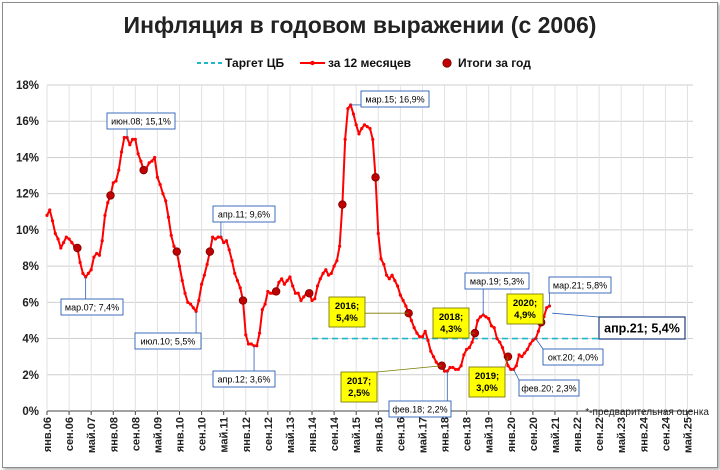 The width and height of the screenshot is (720, 470). Describe the element at coordinates (244, 366) in the screenshot. I see `annotation-apr12: апр.12; 3,6%` at that location.